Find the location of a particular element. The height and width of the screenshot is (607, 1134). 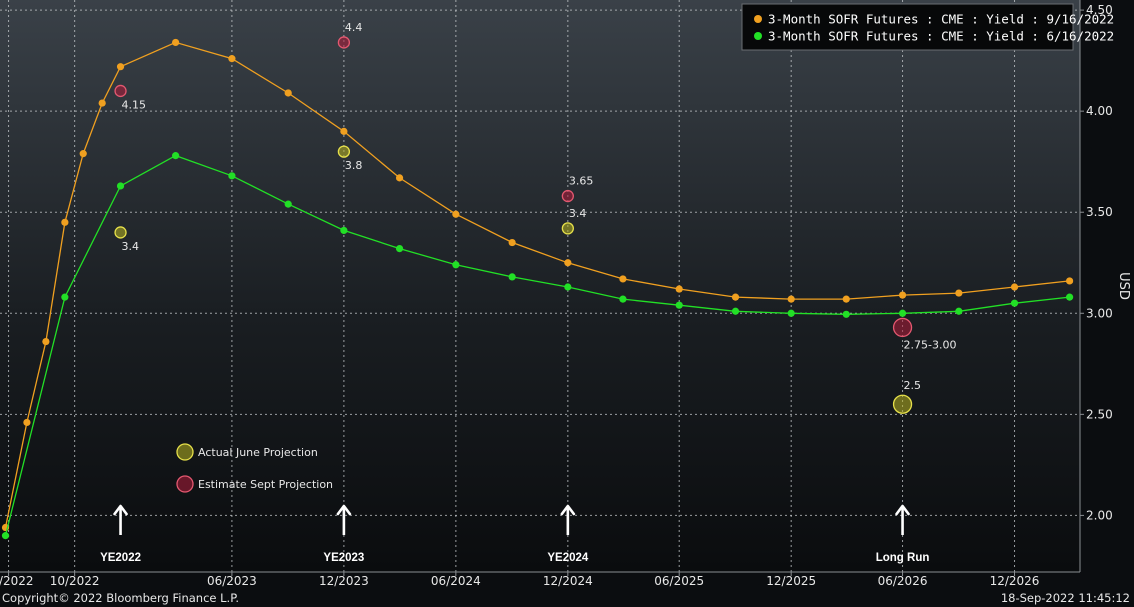

x-tick-label: 12/2023 is located at coordinates (344, 581).